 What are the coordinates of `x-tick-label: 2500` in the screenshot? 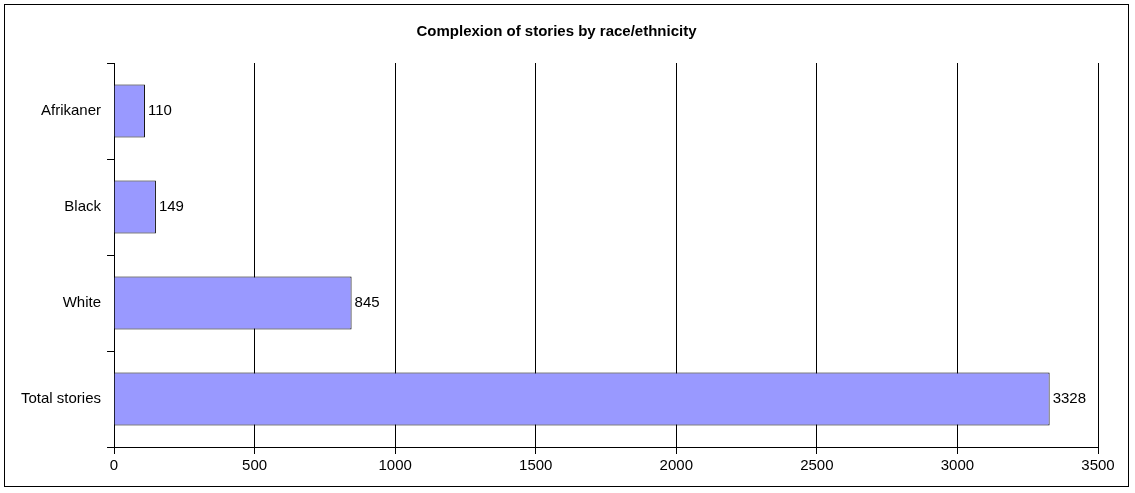 It's located at (817, 465).